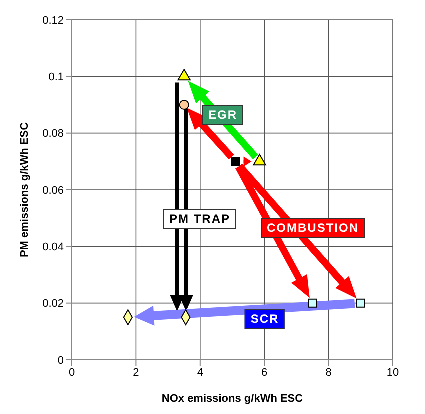 This screenshot has height=414, width=425. I want to click on y-axis-title: PM emissions g/kWh ESC, so click(24, 190).